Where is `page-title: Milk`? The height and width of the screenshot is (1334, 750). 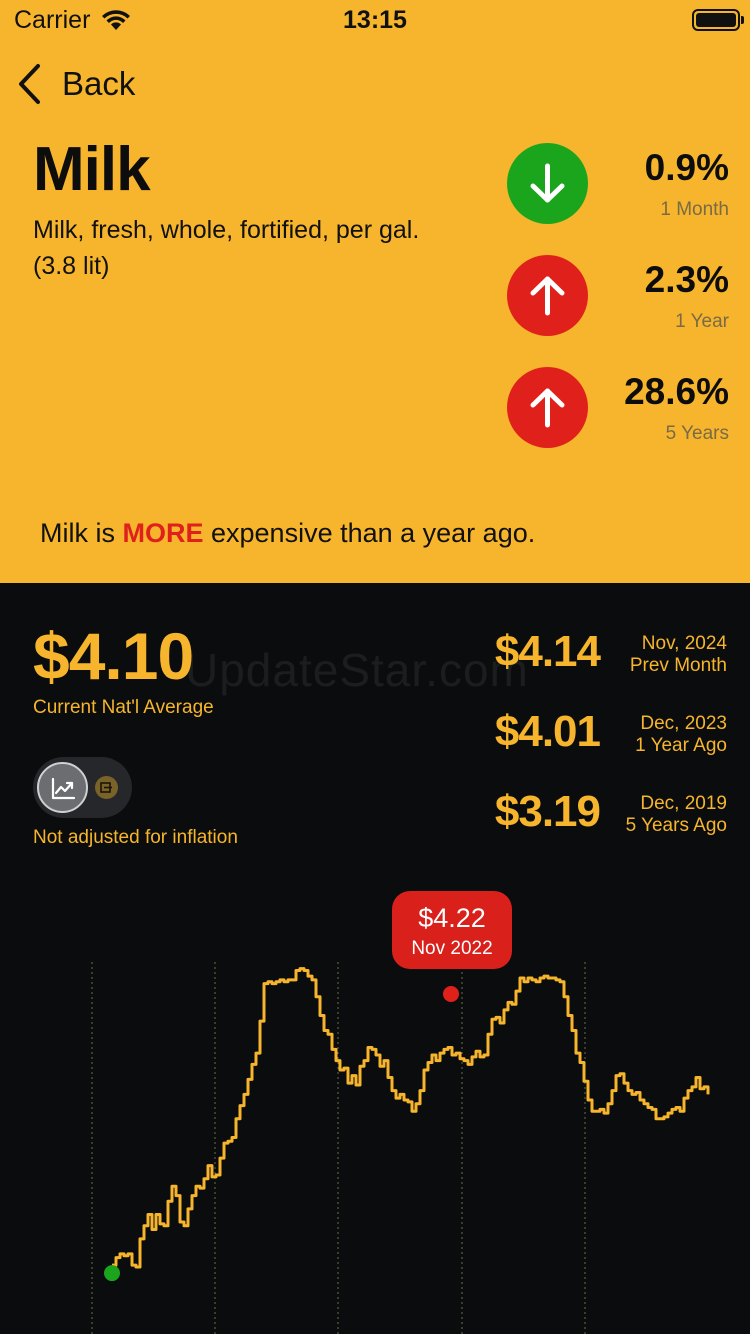
page-title: Milk is located at coordinates (92, 169).